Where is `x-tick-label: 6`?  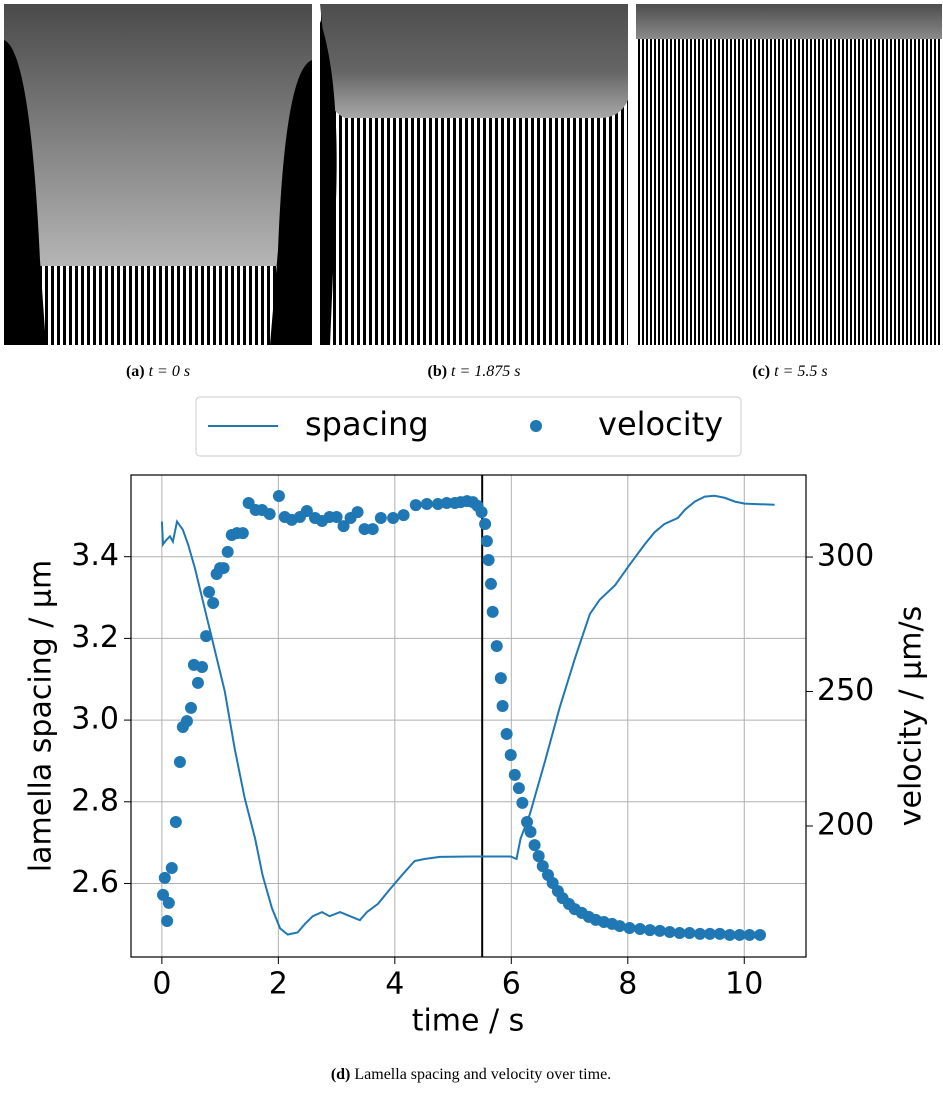
x-tick-label: 6 is located at coordinates (511, 984).